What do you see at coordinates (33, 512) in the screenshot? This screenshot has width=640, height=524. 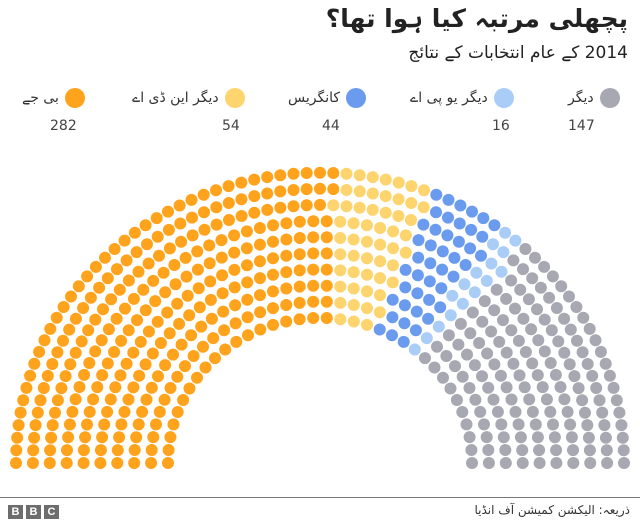 I see `bbc-logo: B B C` at bounding box center [33, 512].